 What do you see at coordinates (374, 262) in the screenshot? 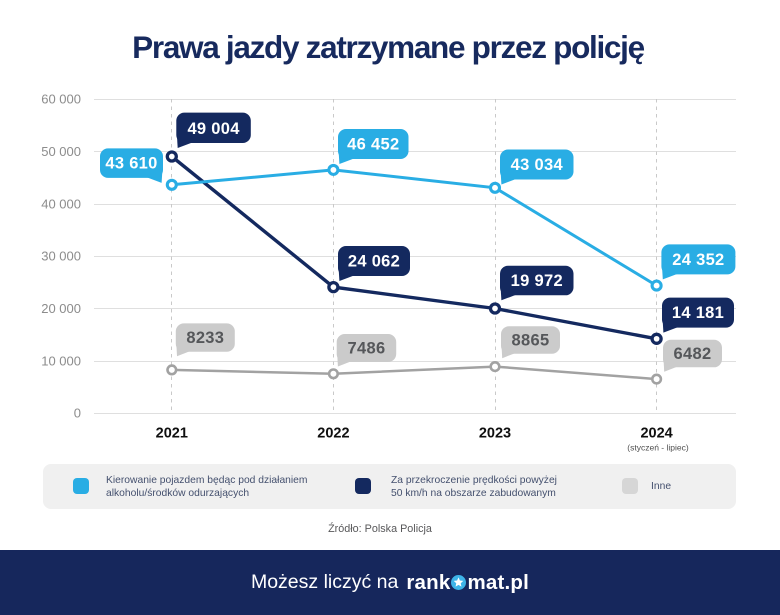
I see `svg-text: 24 062` at bounding box center [374, 262].